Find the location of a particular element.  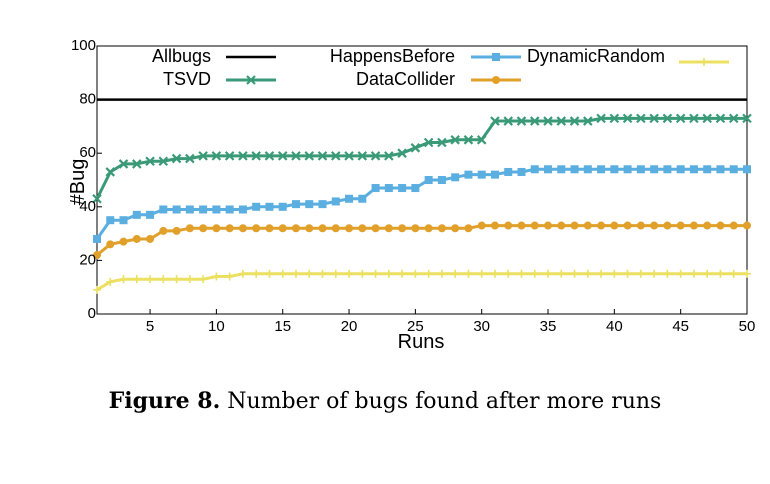

legend-marker-happensbefore is located at coordinates (496, 57).